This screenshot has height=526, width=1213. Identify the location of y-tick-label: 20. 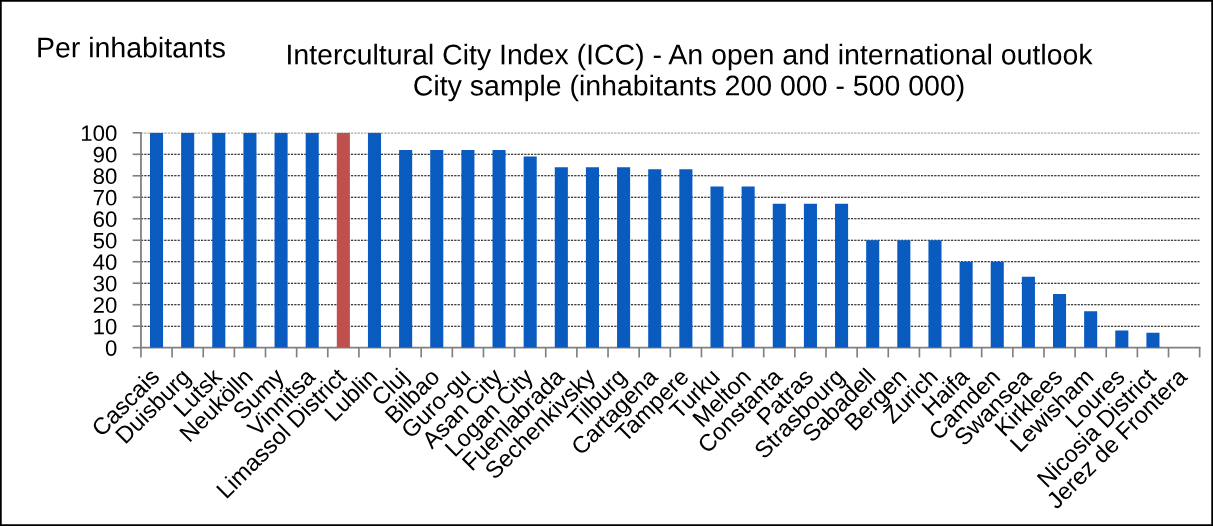
(105, 305).